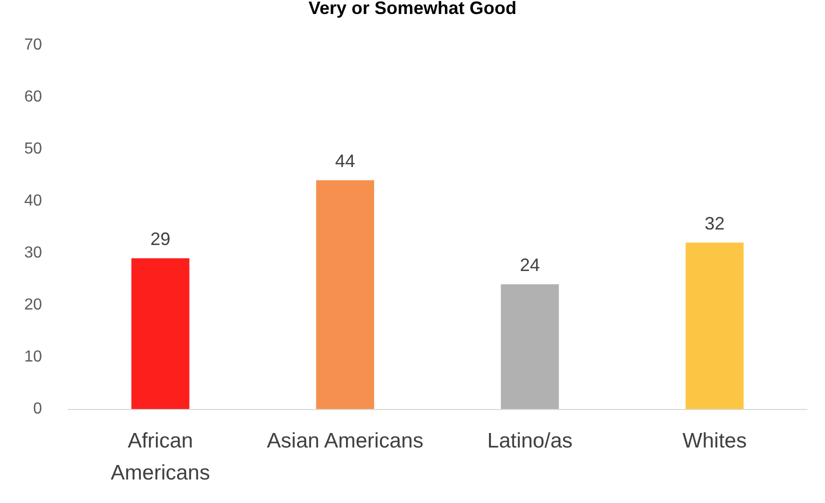  I want to click on y-tick-label: 50, so click(33, 149).